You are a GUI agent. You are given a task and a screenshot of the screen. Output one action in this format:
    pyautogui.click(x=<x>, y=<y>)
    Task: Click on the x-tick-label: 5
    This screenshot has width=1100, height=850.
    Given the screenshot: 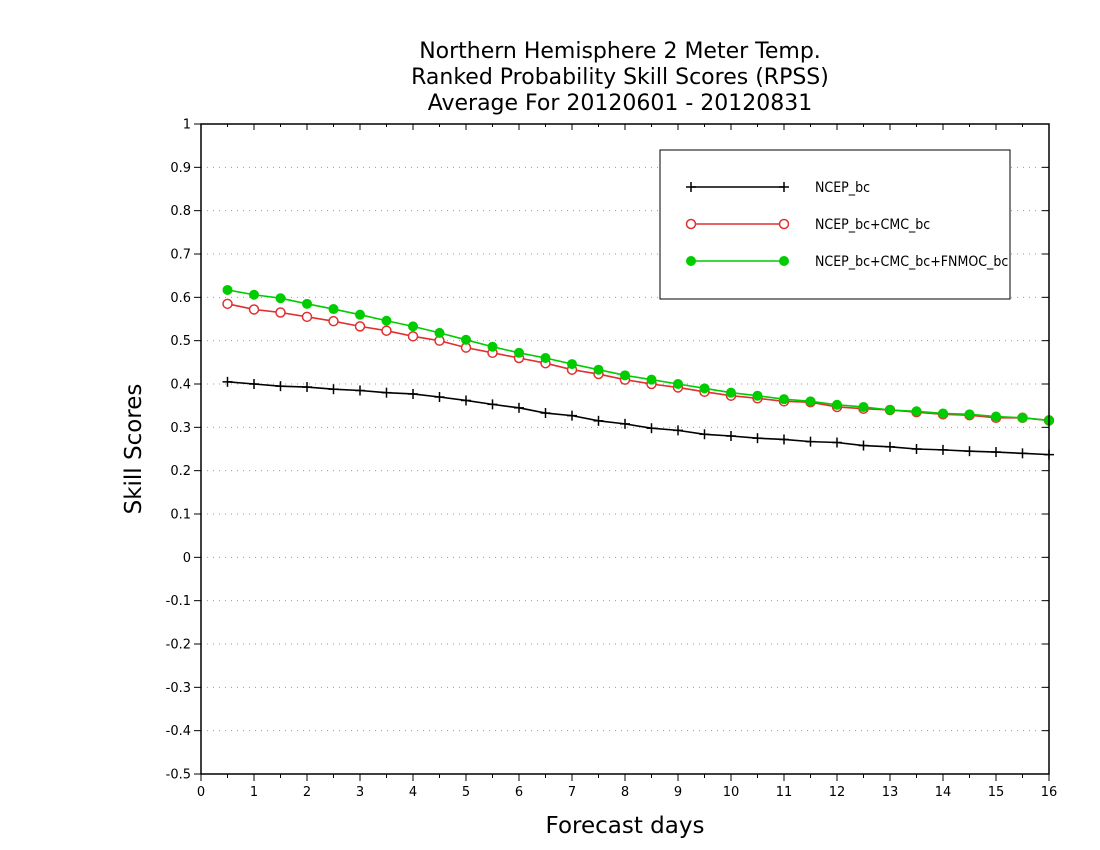 What is the action you would take?
    pyautogui.click(x=466, y=792)
    